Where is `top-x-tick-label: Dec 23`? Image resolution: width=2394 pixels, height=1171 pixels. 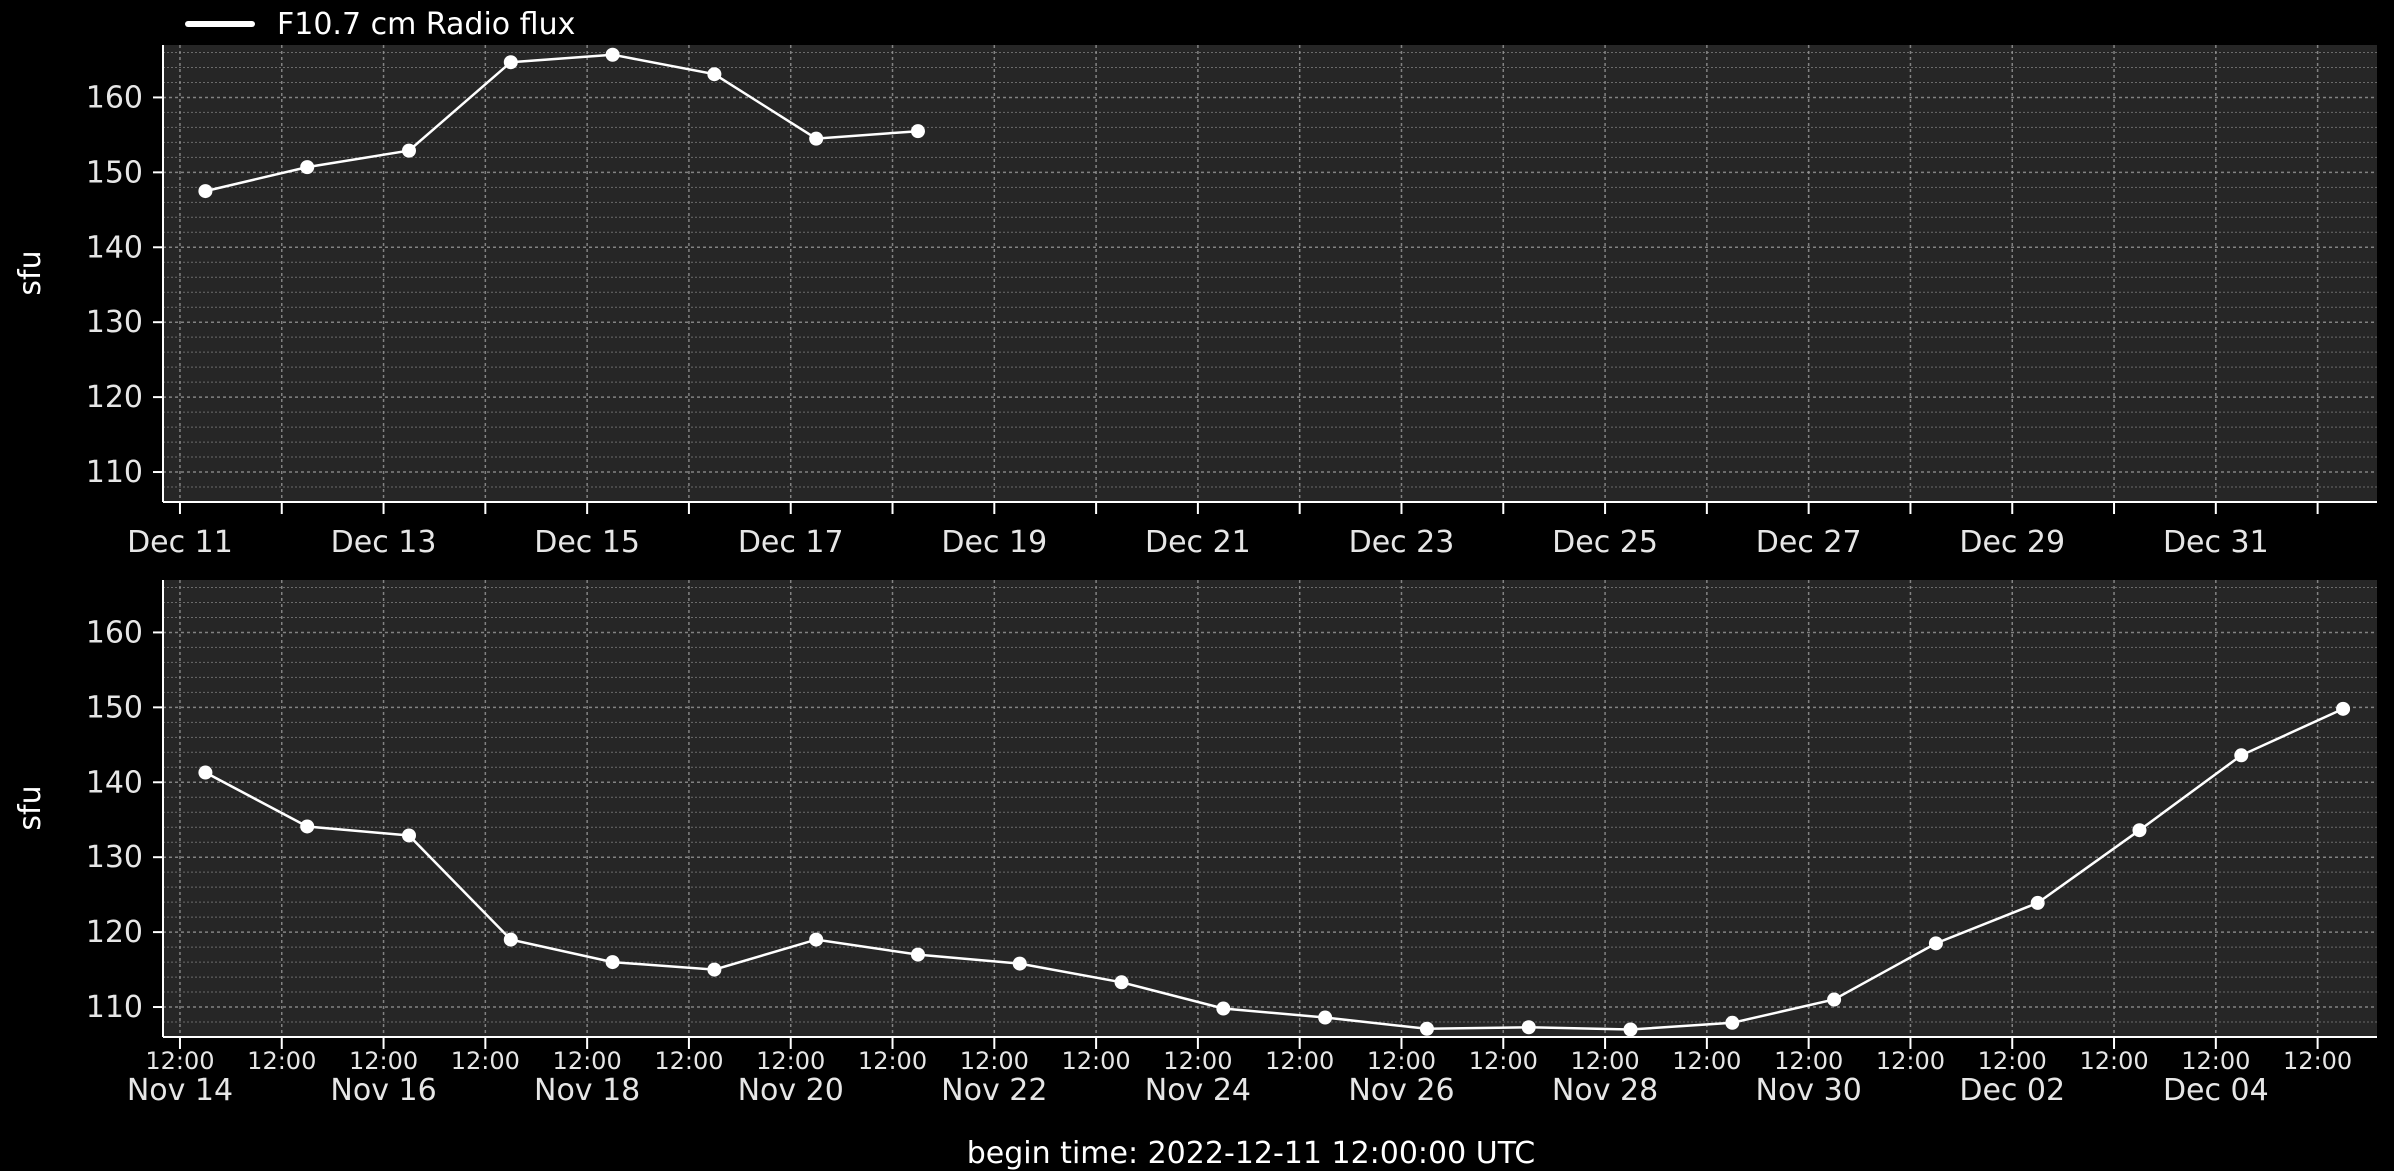
top-x-tick-label: Dec 23 is located at coordinates (1402, 542).